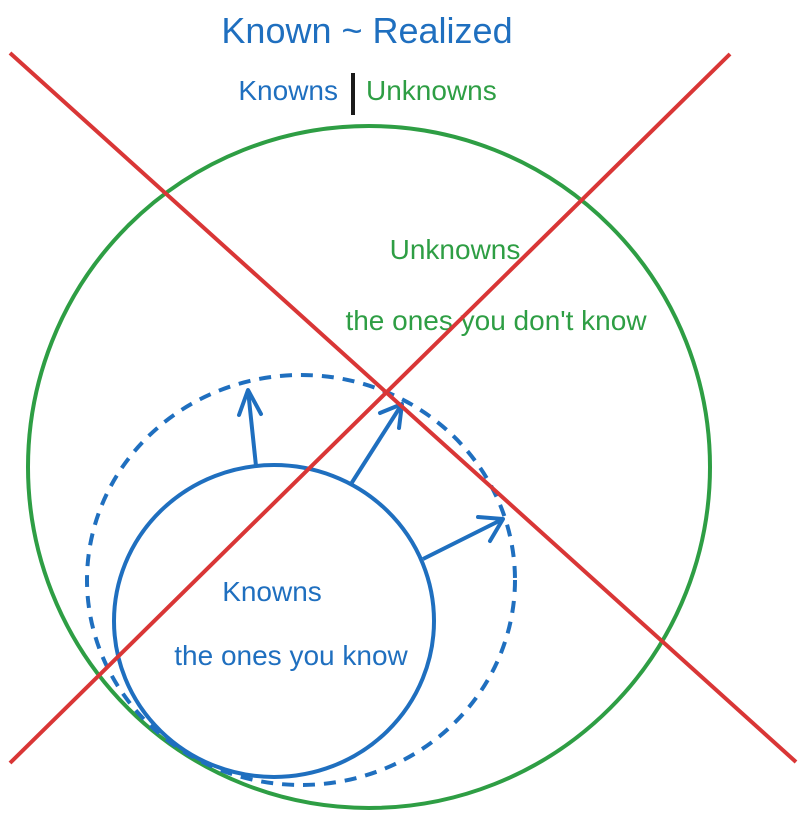 This screenshot has width=805, height=821. Describe the element at coordinates (291, 655) in the screenshot. I see `knowns-region-subtitle: the ones you know` at that location.